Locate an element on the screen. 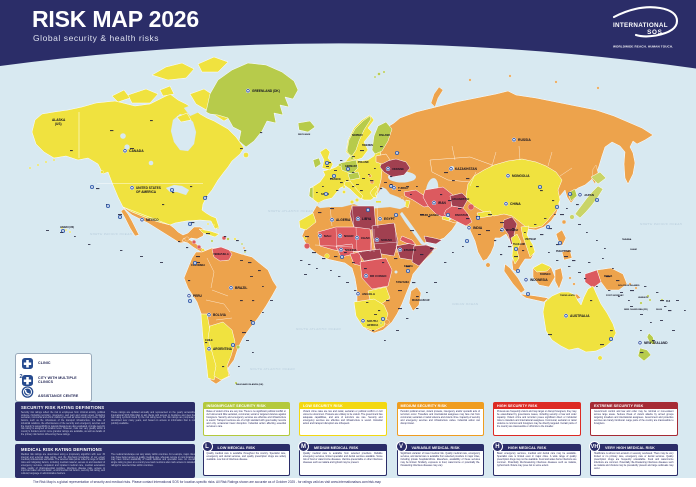 This screenshot has height=487, width=696. svg-text: ARGENTINA is located at coordinates (223, 349).